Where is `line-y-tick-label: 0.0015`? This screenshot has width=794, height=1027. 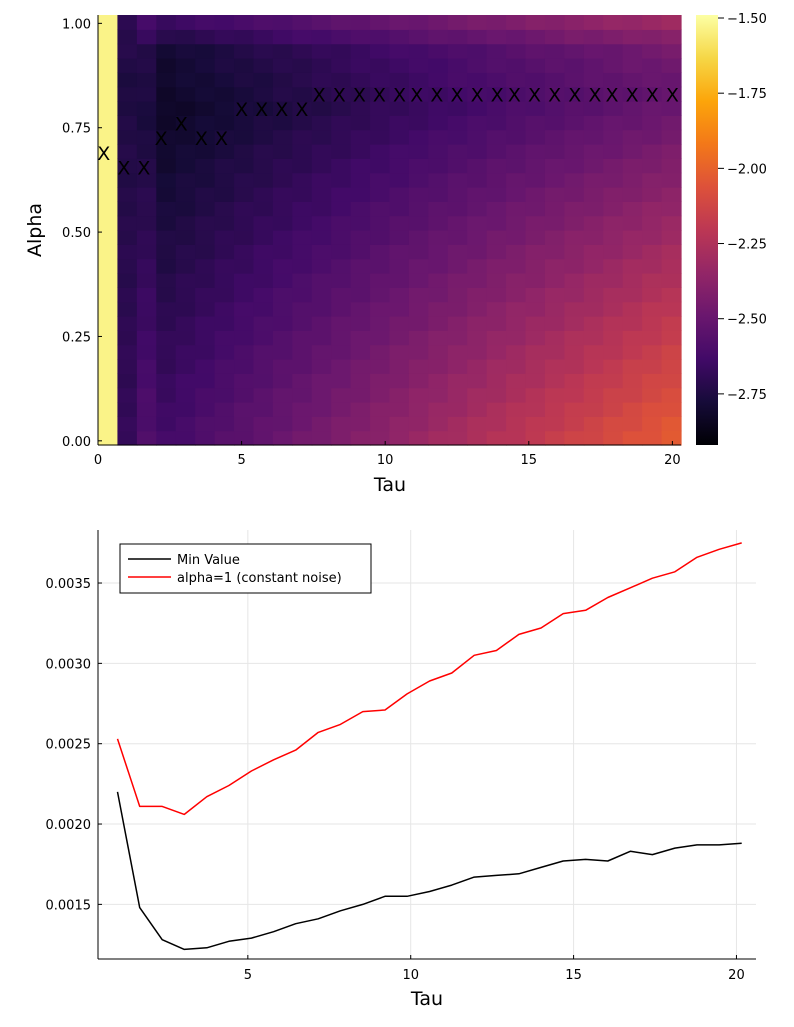 line-y-tick-label: 0.0015 is located at coordinates (69, 905).